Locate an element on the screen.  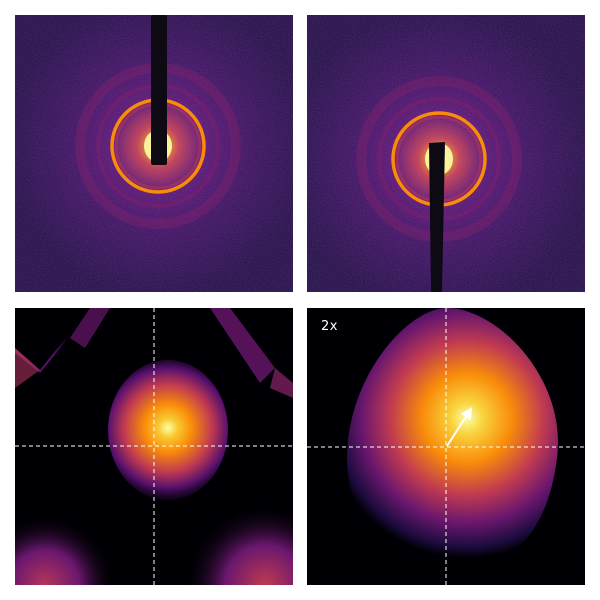
offset-arrow is located at coordinates (459, 426).